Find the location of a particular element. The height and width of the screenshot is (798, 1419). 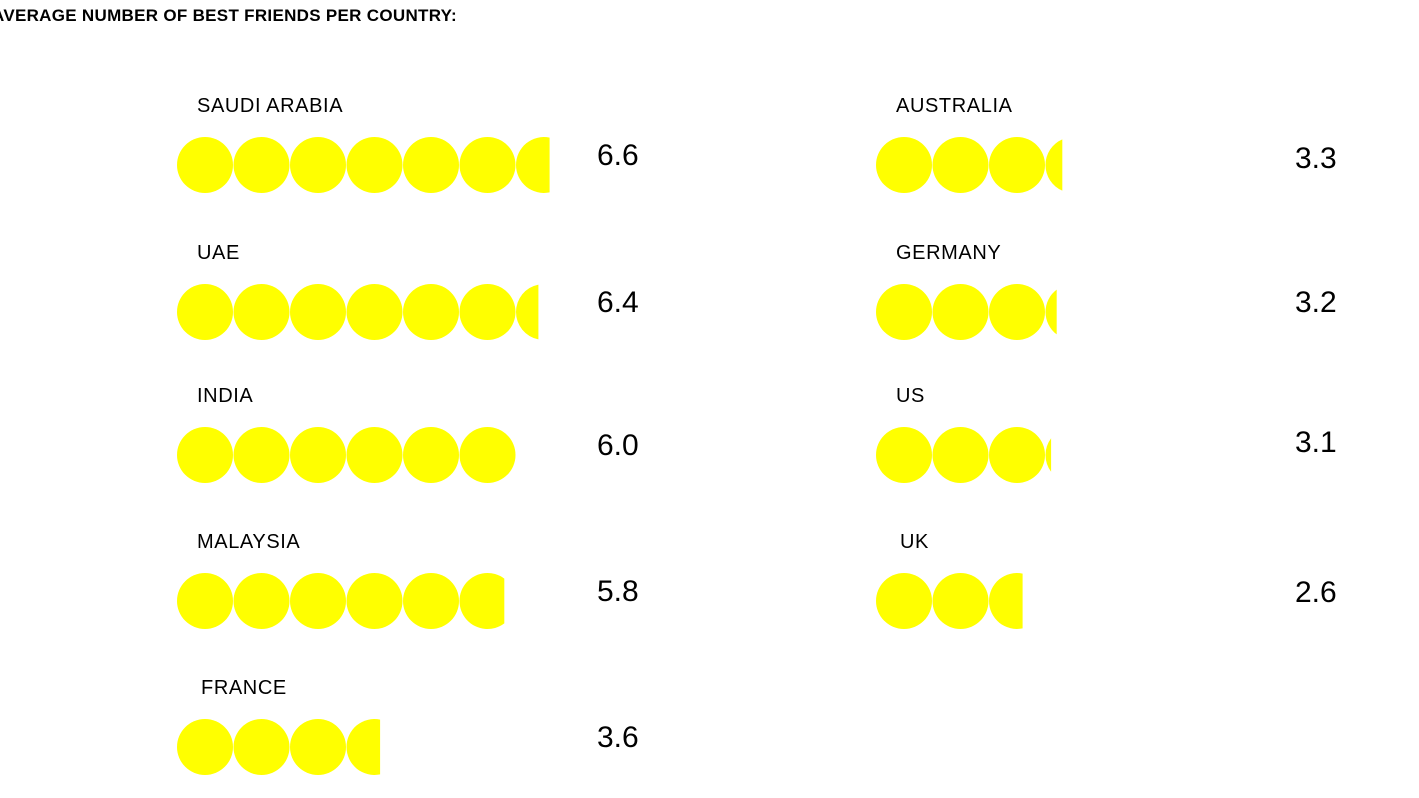

country-label: SAUDI ARABIA is located at coordinates (270, 106).